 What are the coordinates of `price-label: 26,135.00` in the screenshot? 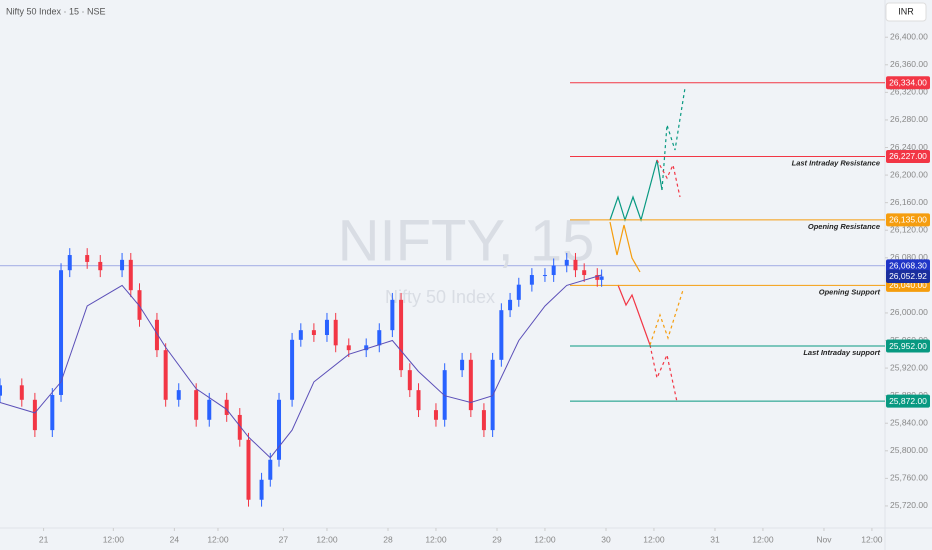 It's located at (908, 220).